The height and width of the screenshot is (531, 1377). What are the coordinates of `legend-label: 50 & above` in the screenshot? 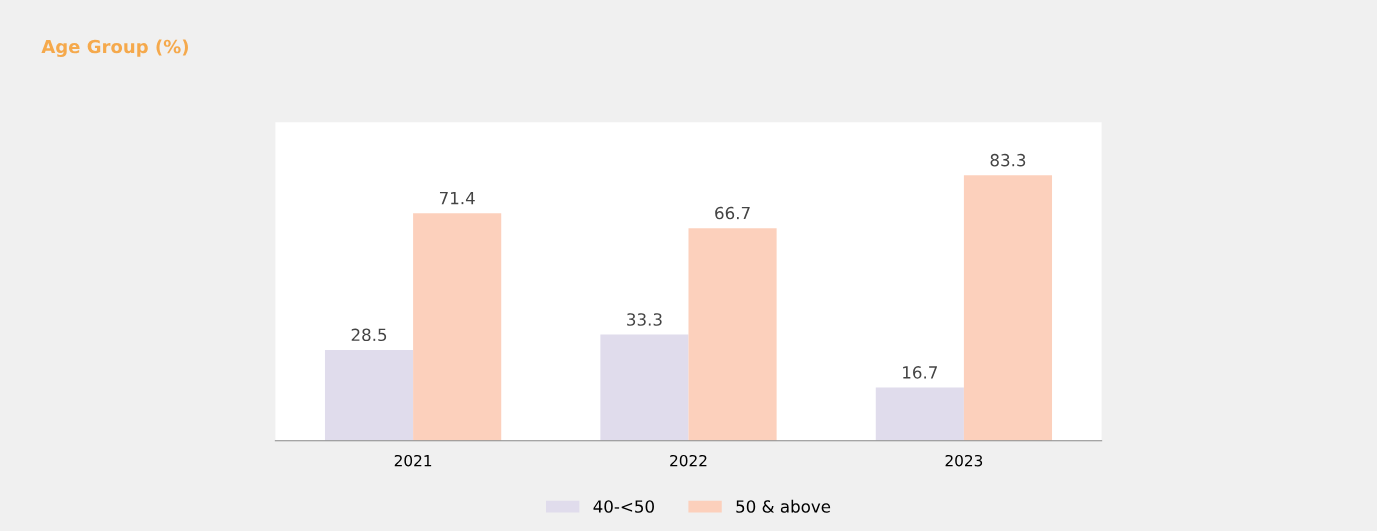 It's located at (783, 506).